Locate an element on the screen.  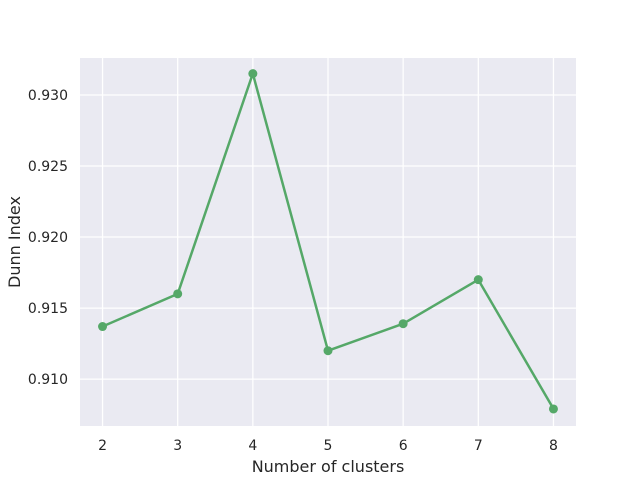
y-tick-label: 0.930 is located at coordinates (48, 96).